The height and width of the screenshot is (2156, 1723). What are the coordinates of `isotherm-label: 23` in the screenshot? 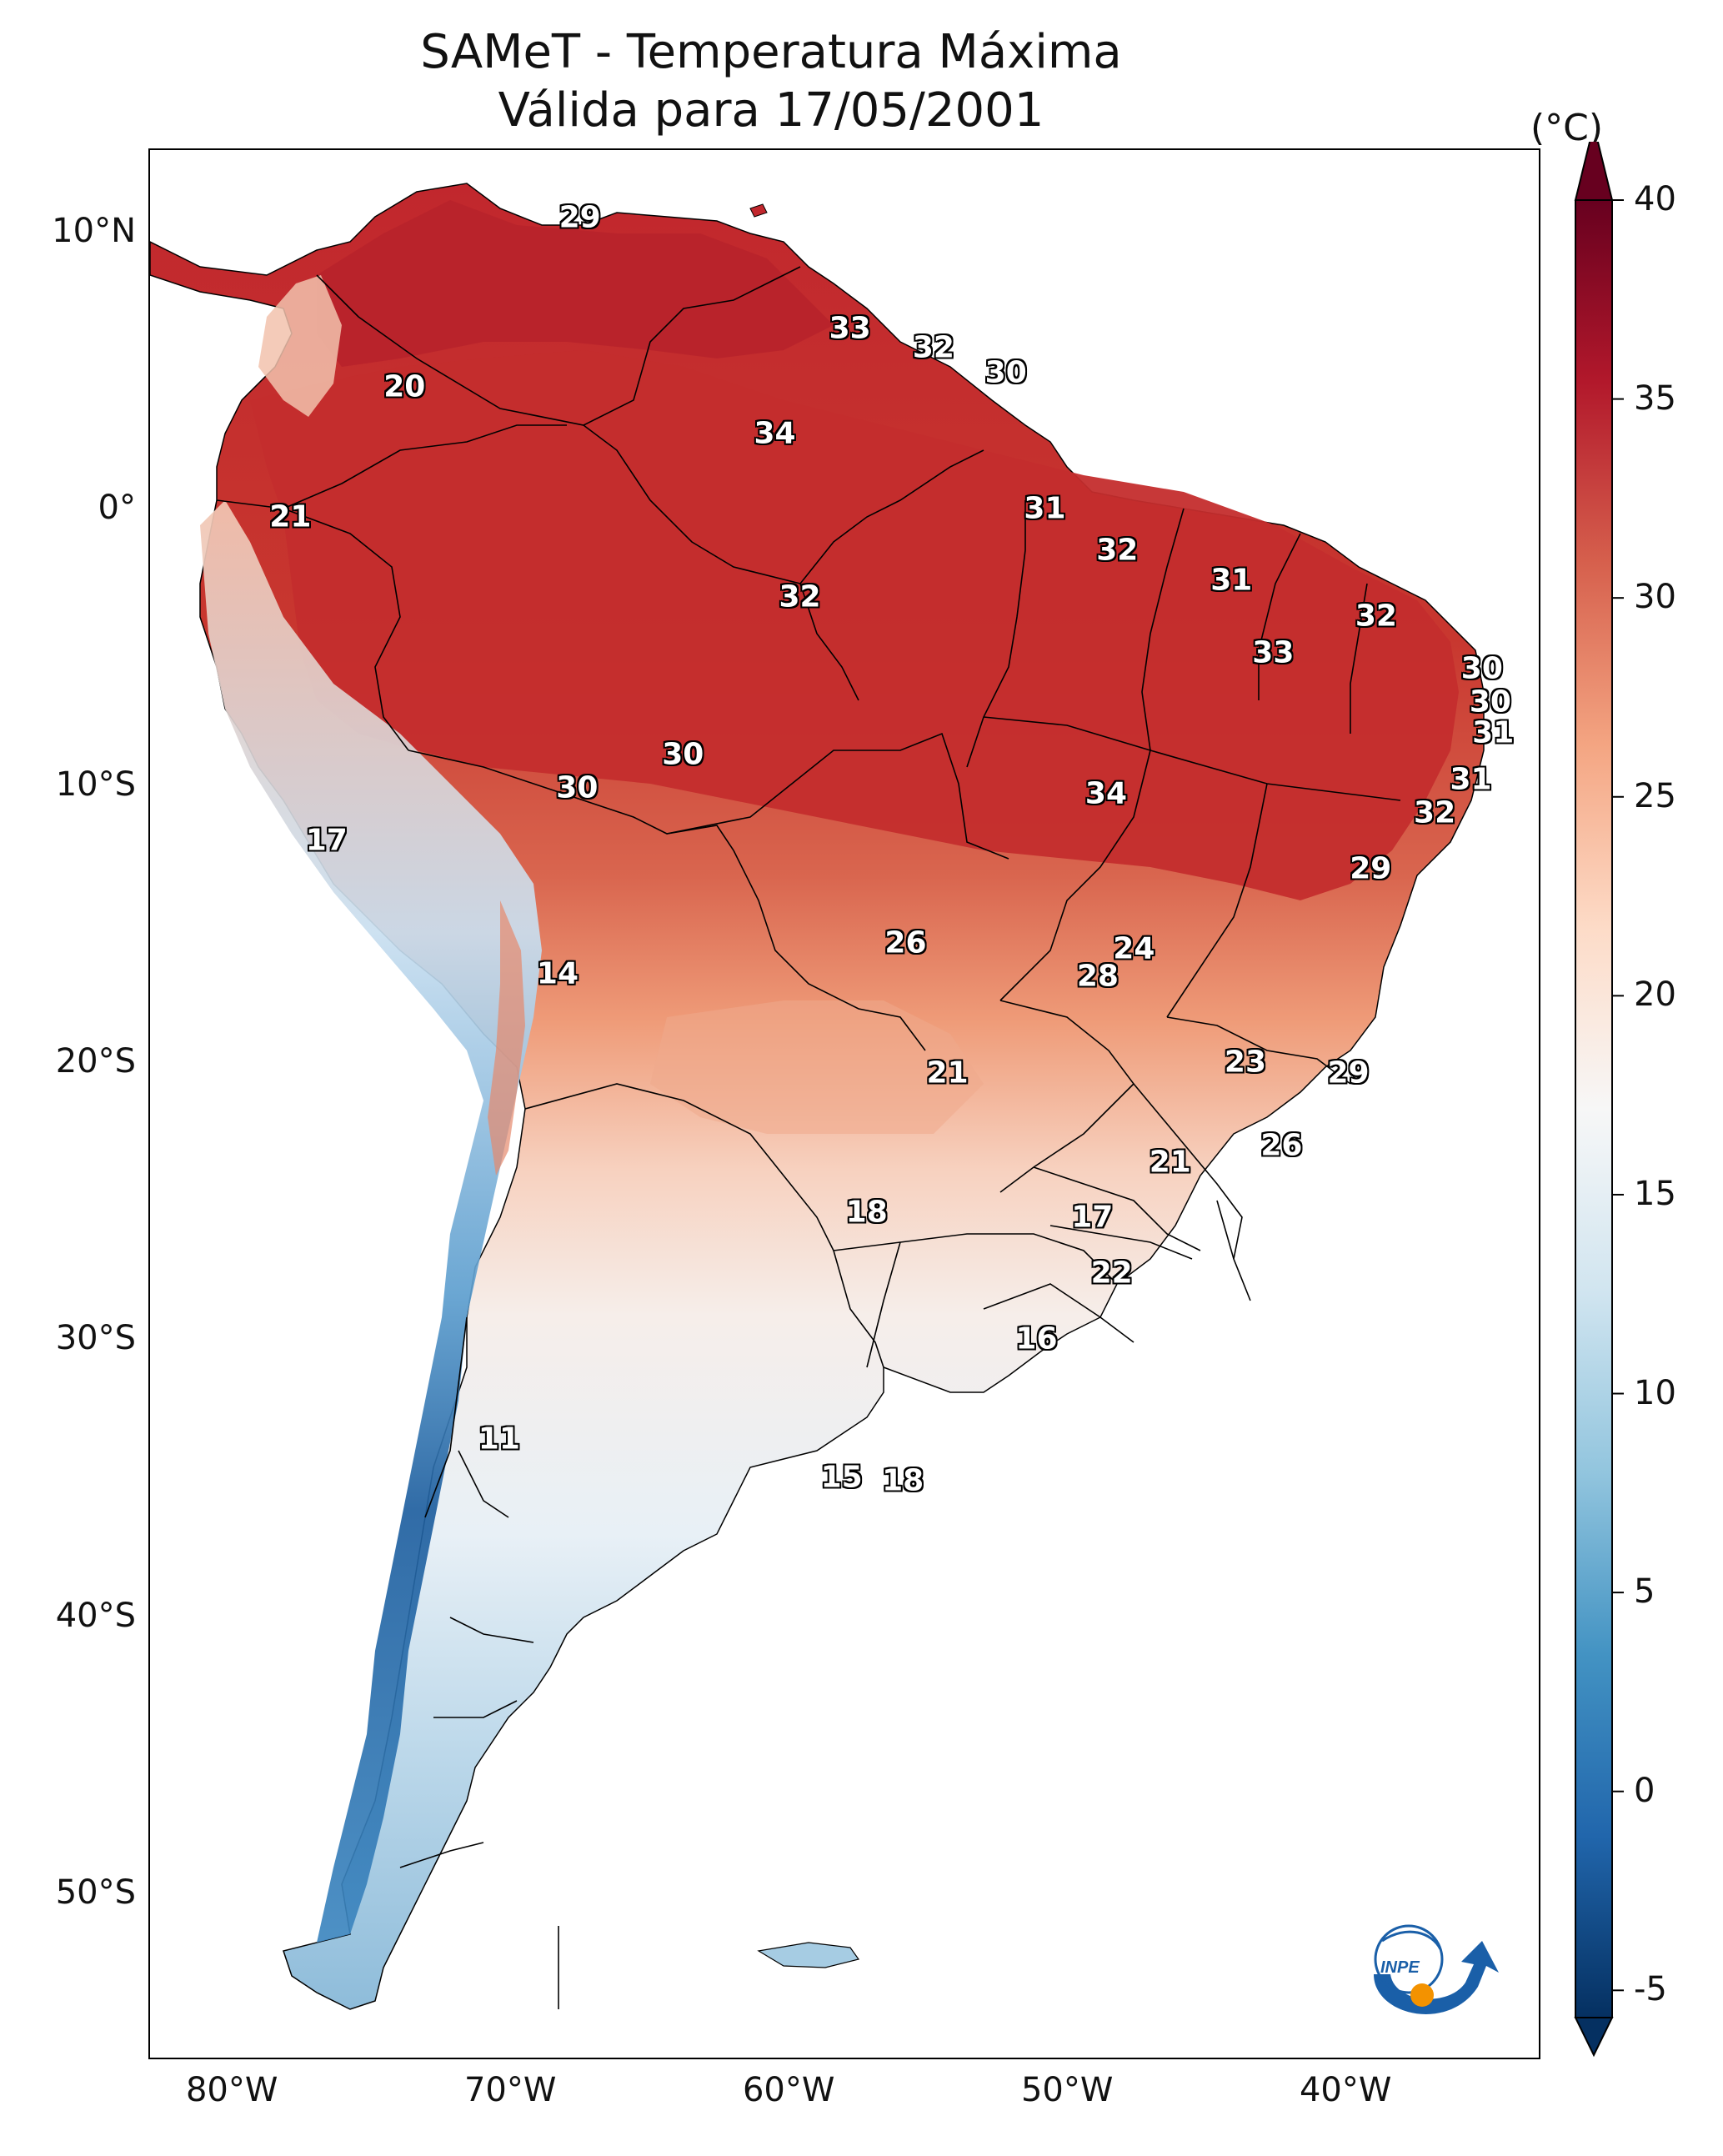 It's located at (1245, 1062).